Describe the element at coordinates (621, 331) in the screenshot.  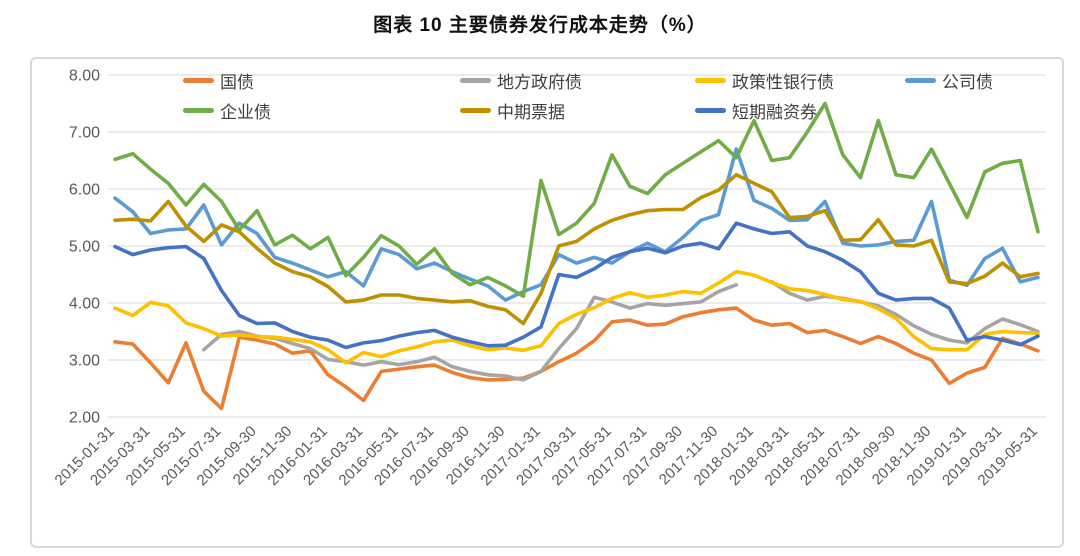
I see `series-line-local-gov` at that location.